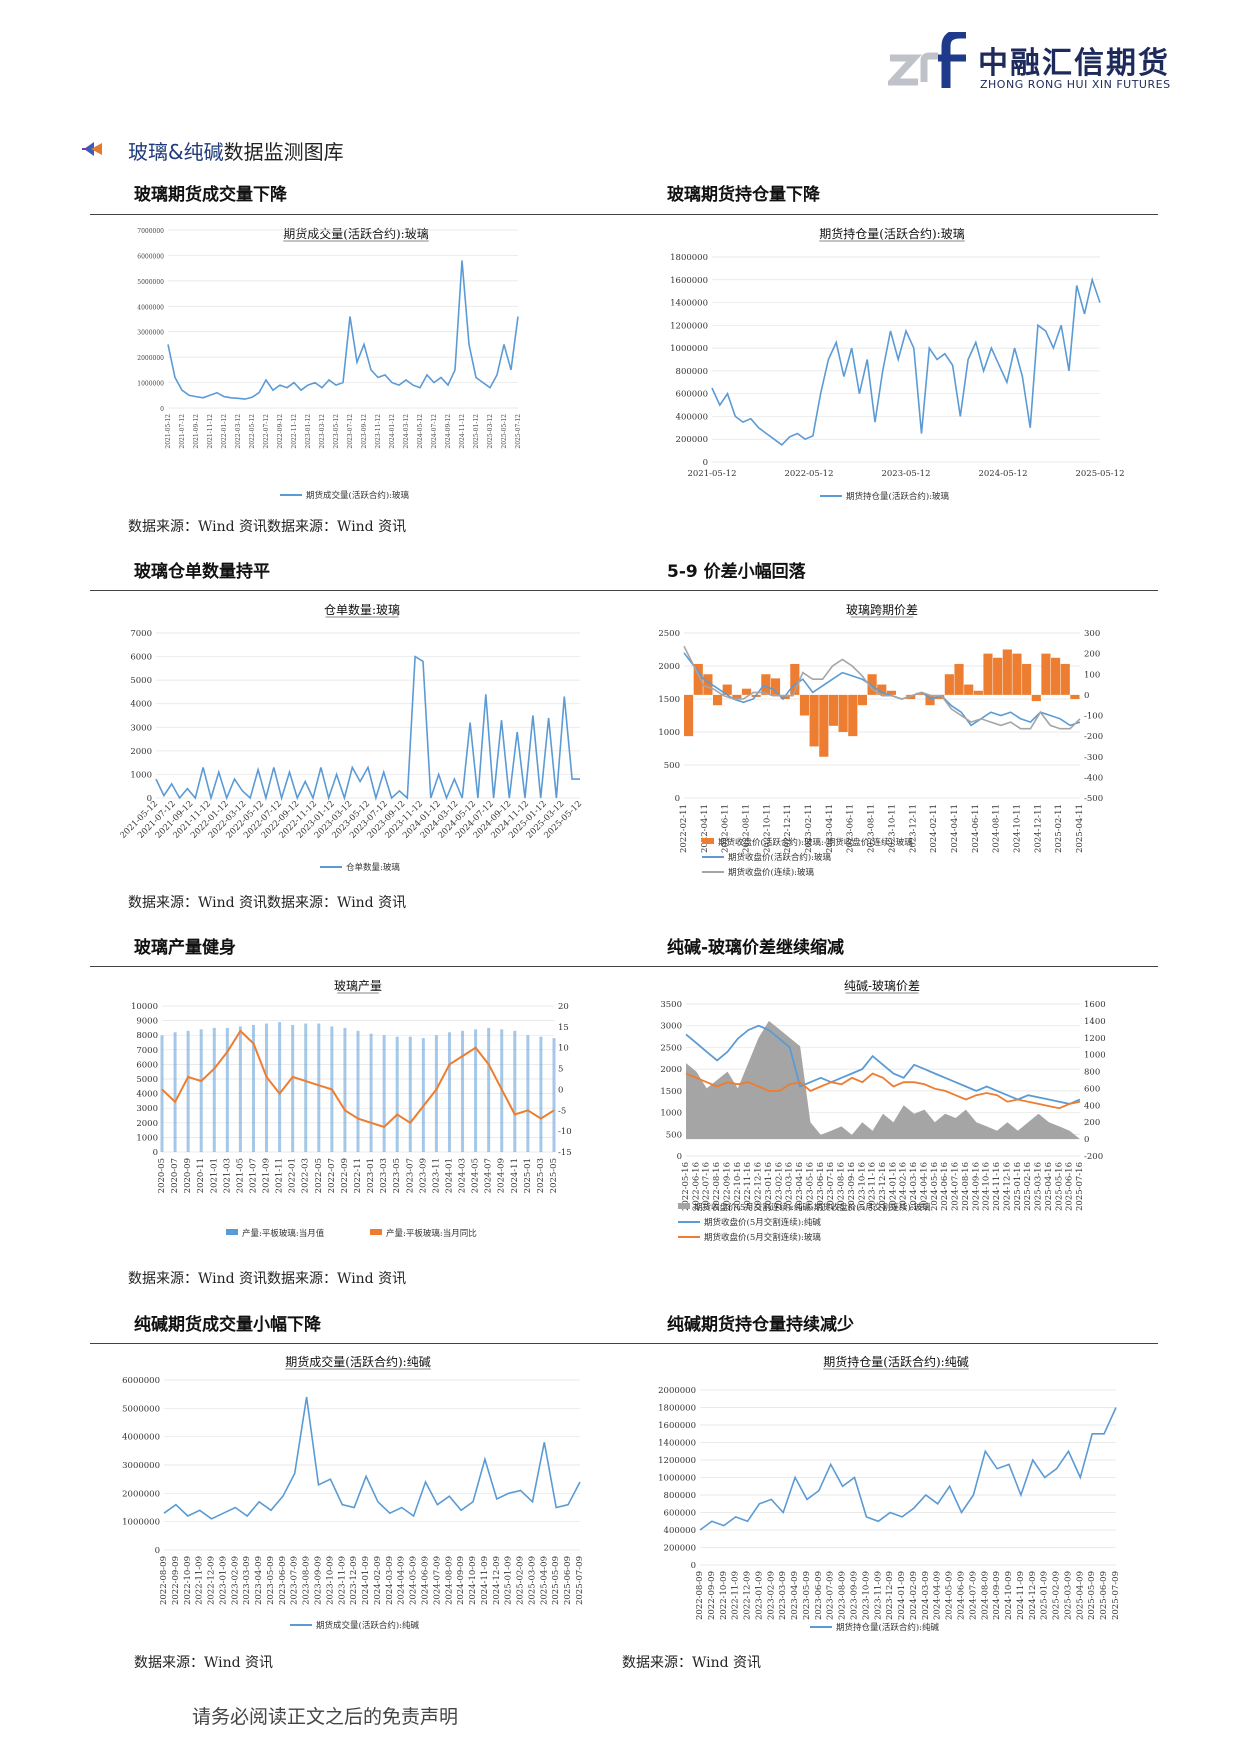 This screenshot has height=1755, width=1241. I want to click on y-tick-label: 3000, so click(141, 728).